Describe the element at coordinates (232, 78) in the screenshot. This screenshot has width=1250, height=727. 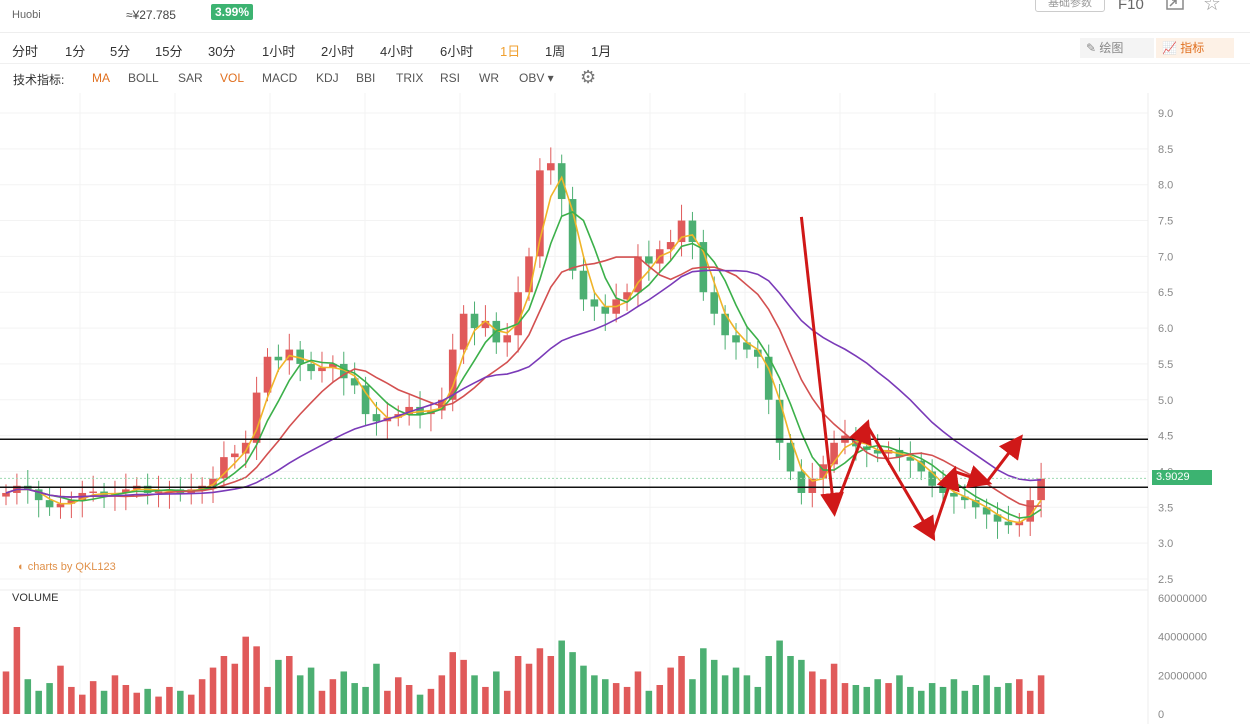
I see `indicator-vol: VOL` at that location.